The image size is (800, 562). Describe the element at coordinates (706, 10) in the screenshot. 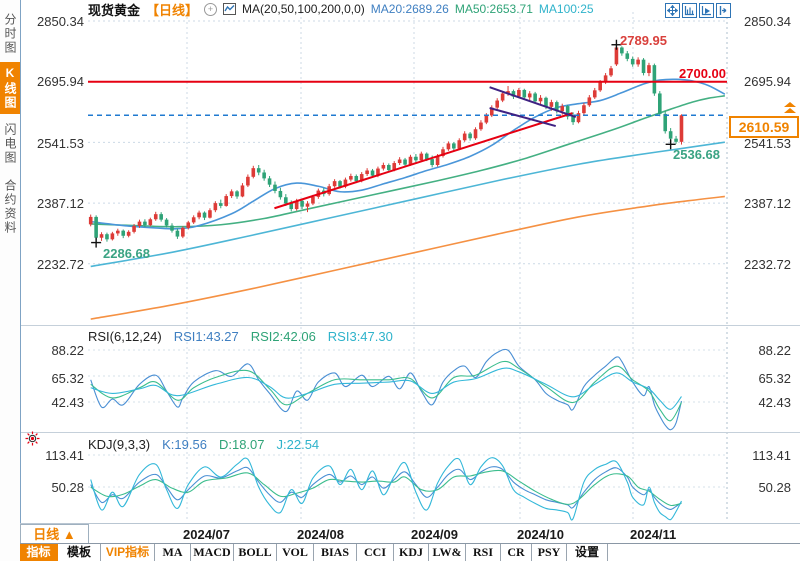

I see `axis-play-icon` at that location.